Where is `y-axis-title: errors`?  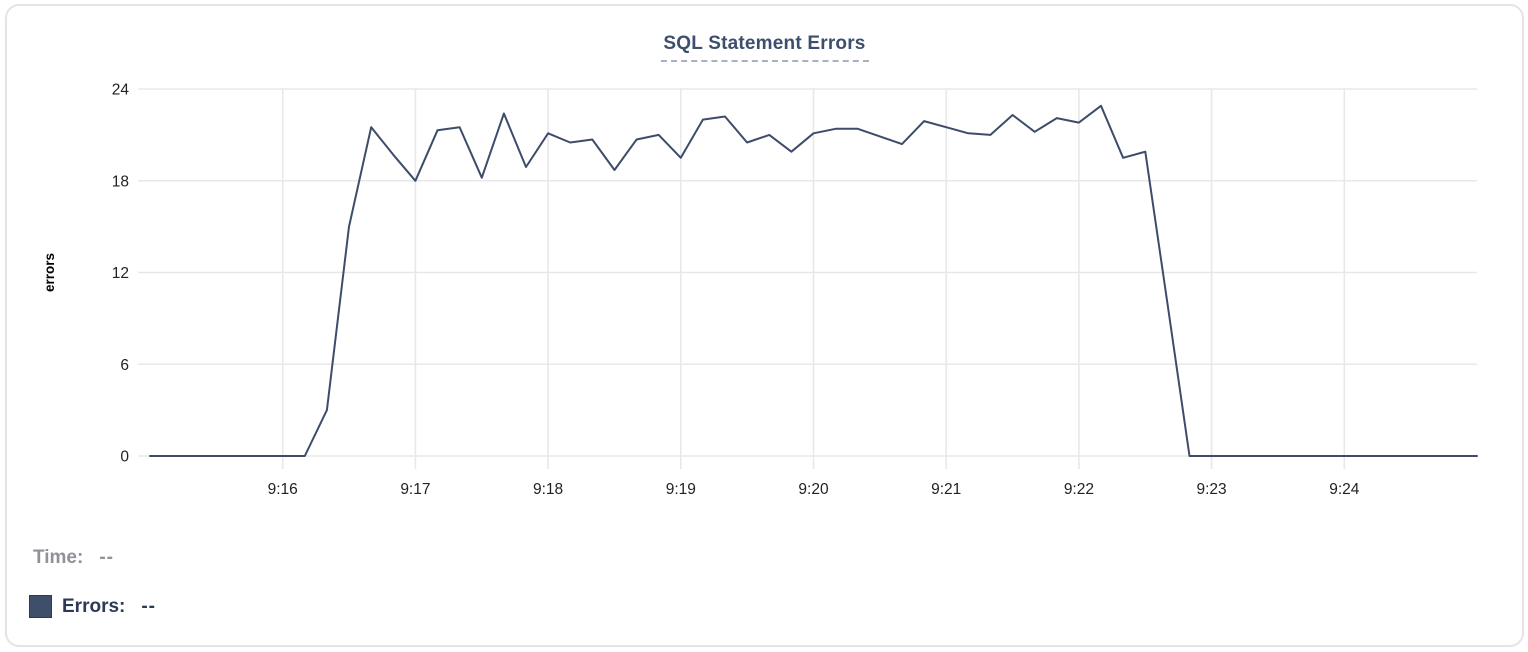 y-axis-title: errors is located at coordinates (49, 272).